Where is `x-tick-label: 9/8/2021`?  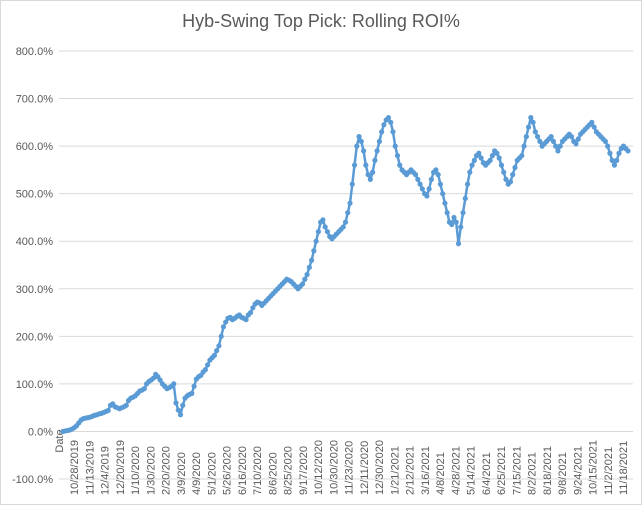
x-tick-label: 9/8/2021 is located at coordinates (563, 473).